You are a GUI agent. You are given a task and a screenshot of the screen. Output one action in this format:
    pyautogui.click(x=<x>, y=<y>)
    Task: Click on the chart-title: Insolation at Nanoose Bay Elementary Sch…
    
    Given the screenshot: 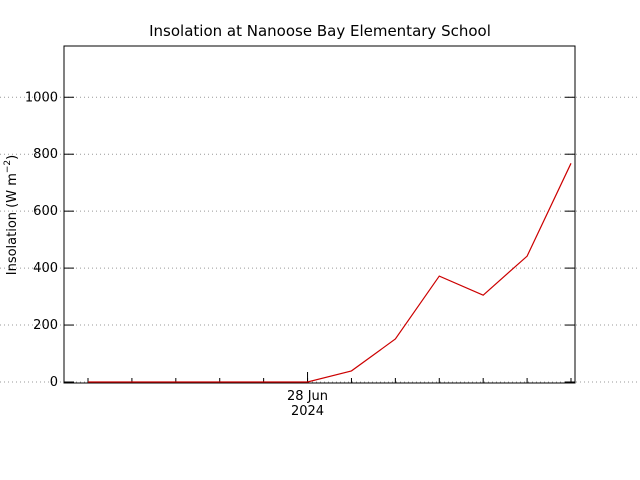 What is the action you would take?
    pyautogui.click(x=320, y=31)
    